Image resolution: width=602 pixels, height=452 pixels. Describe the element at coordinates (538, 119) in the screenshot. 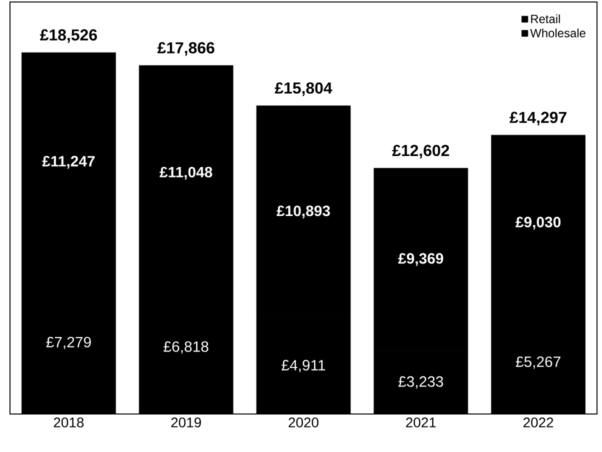

I see `total-label: £14,297` at that location.